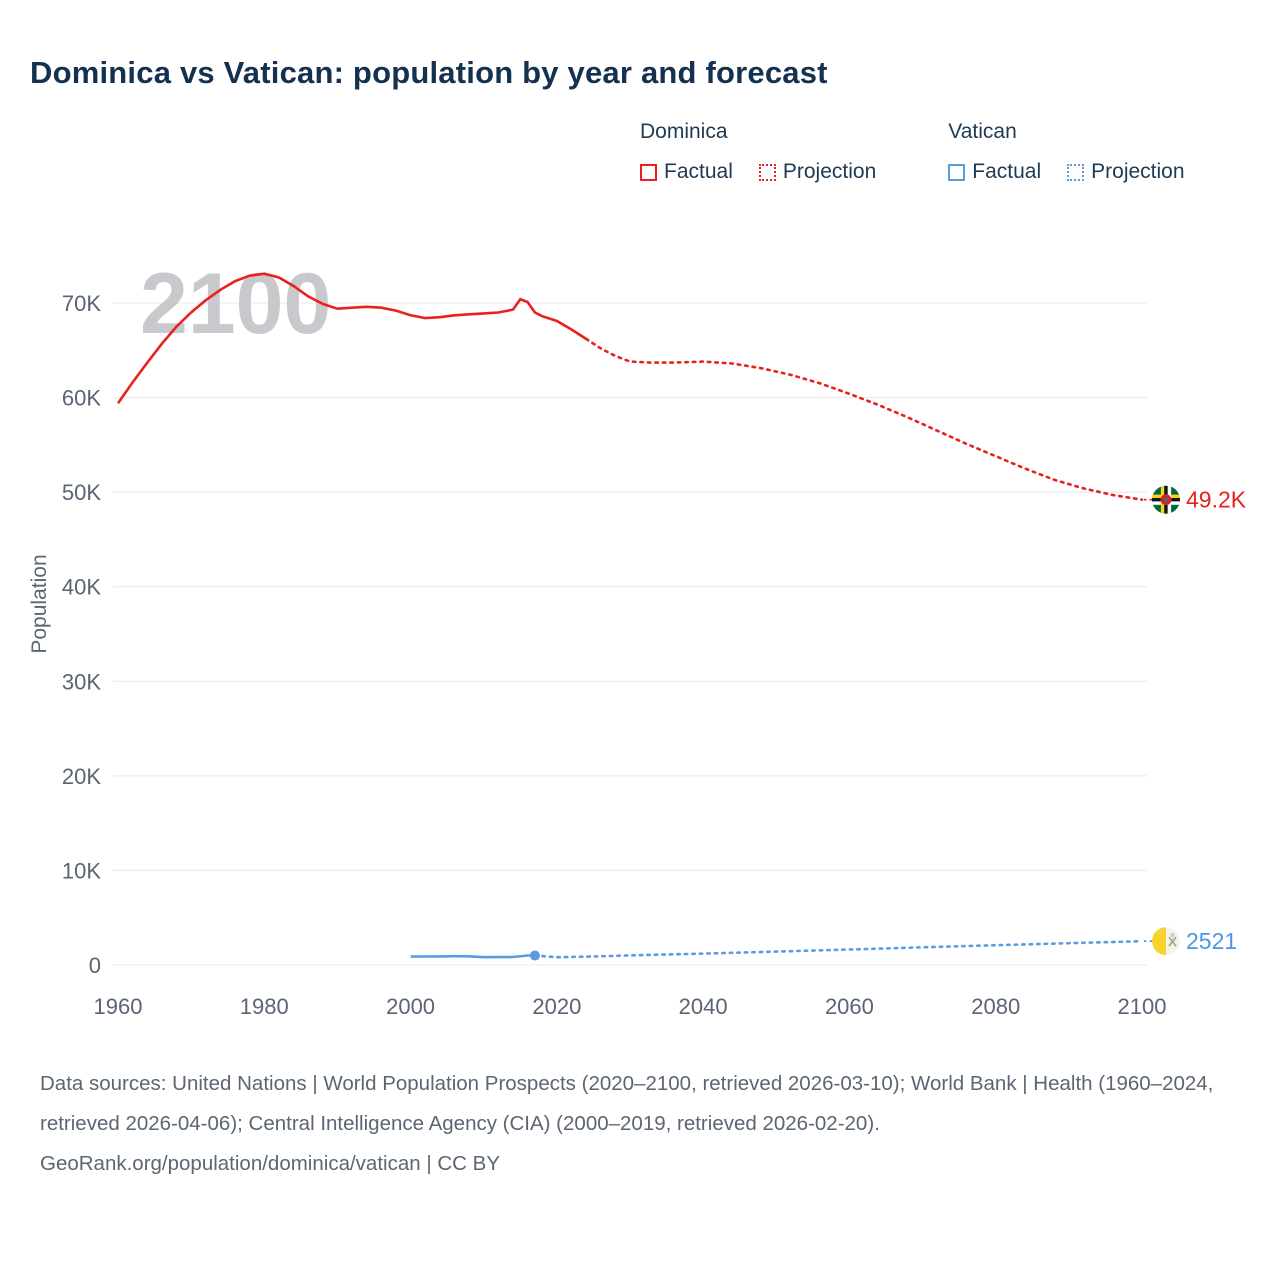  Describe the element at coordinates (1066, 172) in the screenshot. I see `legend-items-vatican: Factual Projection` at that location.